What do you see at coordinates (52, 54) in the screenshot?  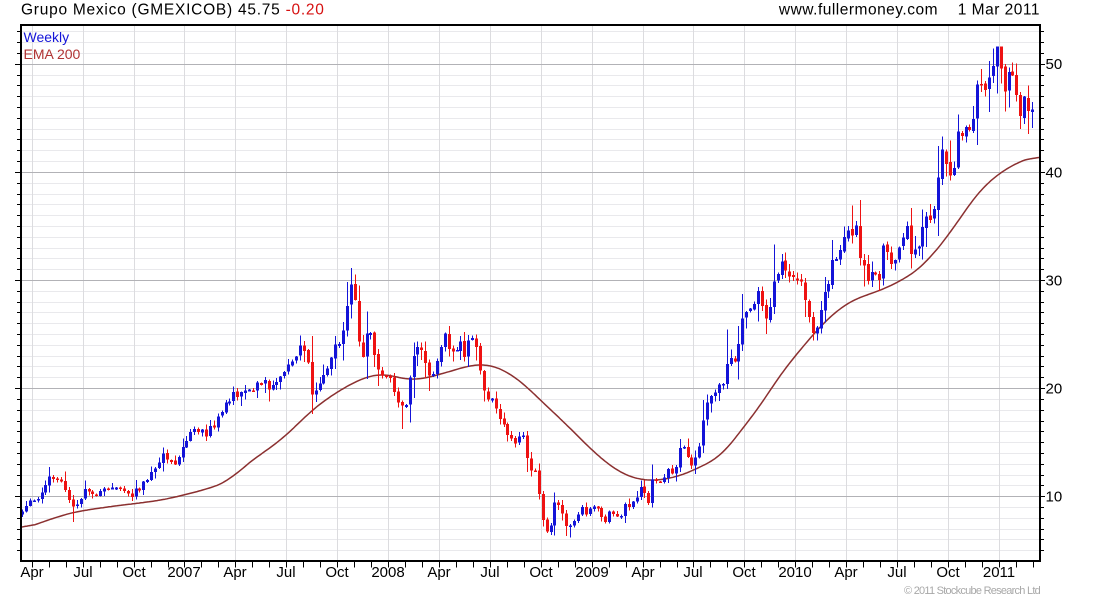 I see `svg-text: EMA 200` at bounding box center [52, 54].